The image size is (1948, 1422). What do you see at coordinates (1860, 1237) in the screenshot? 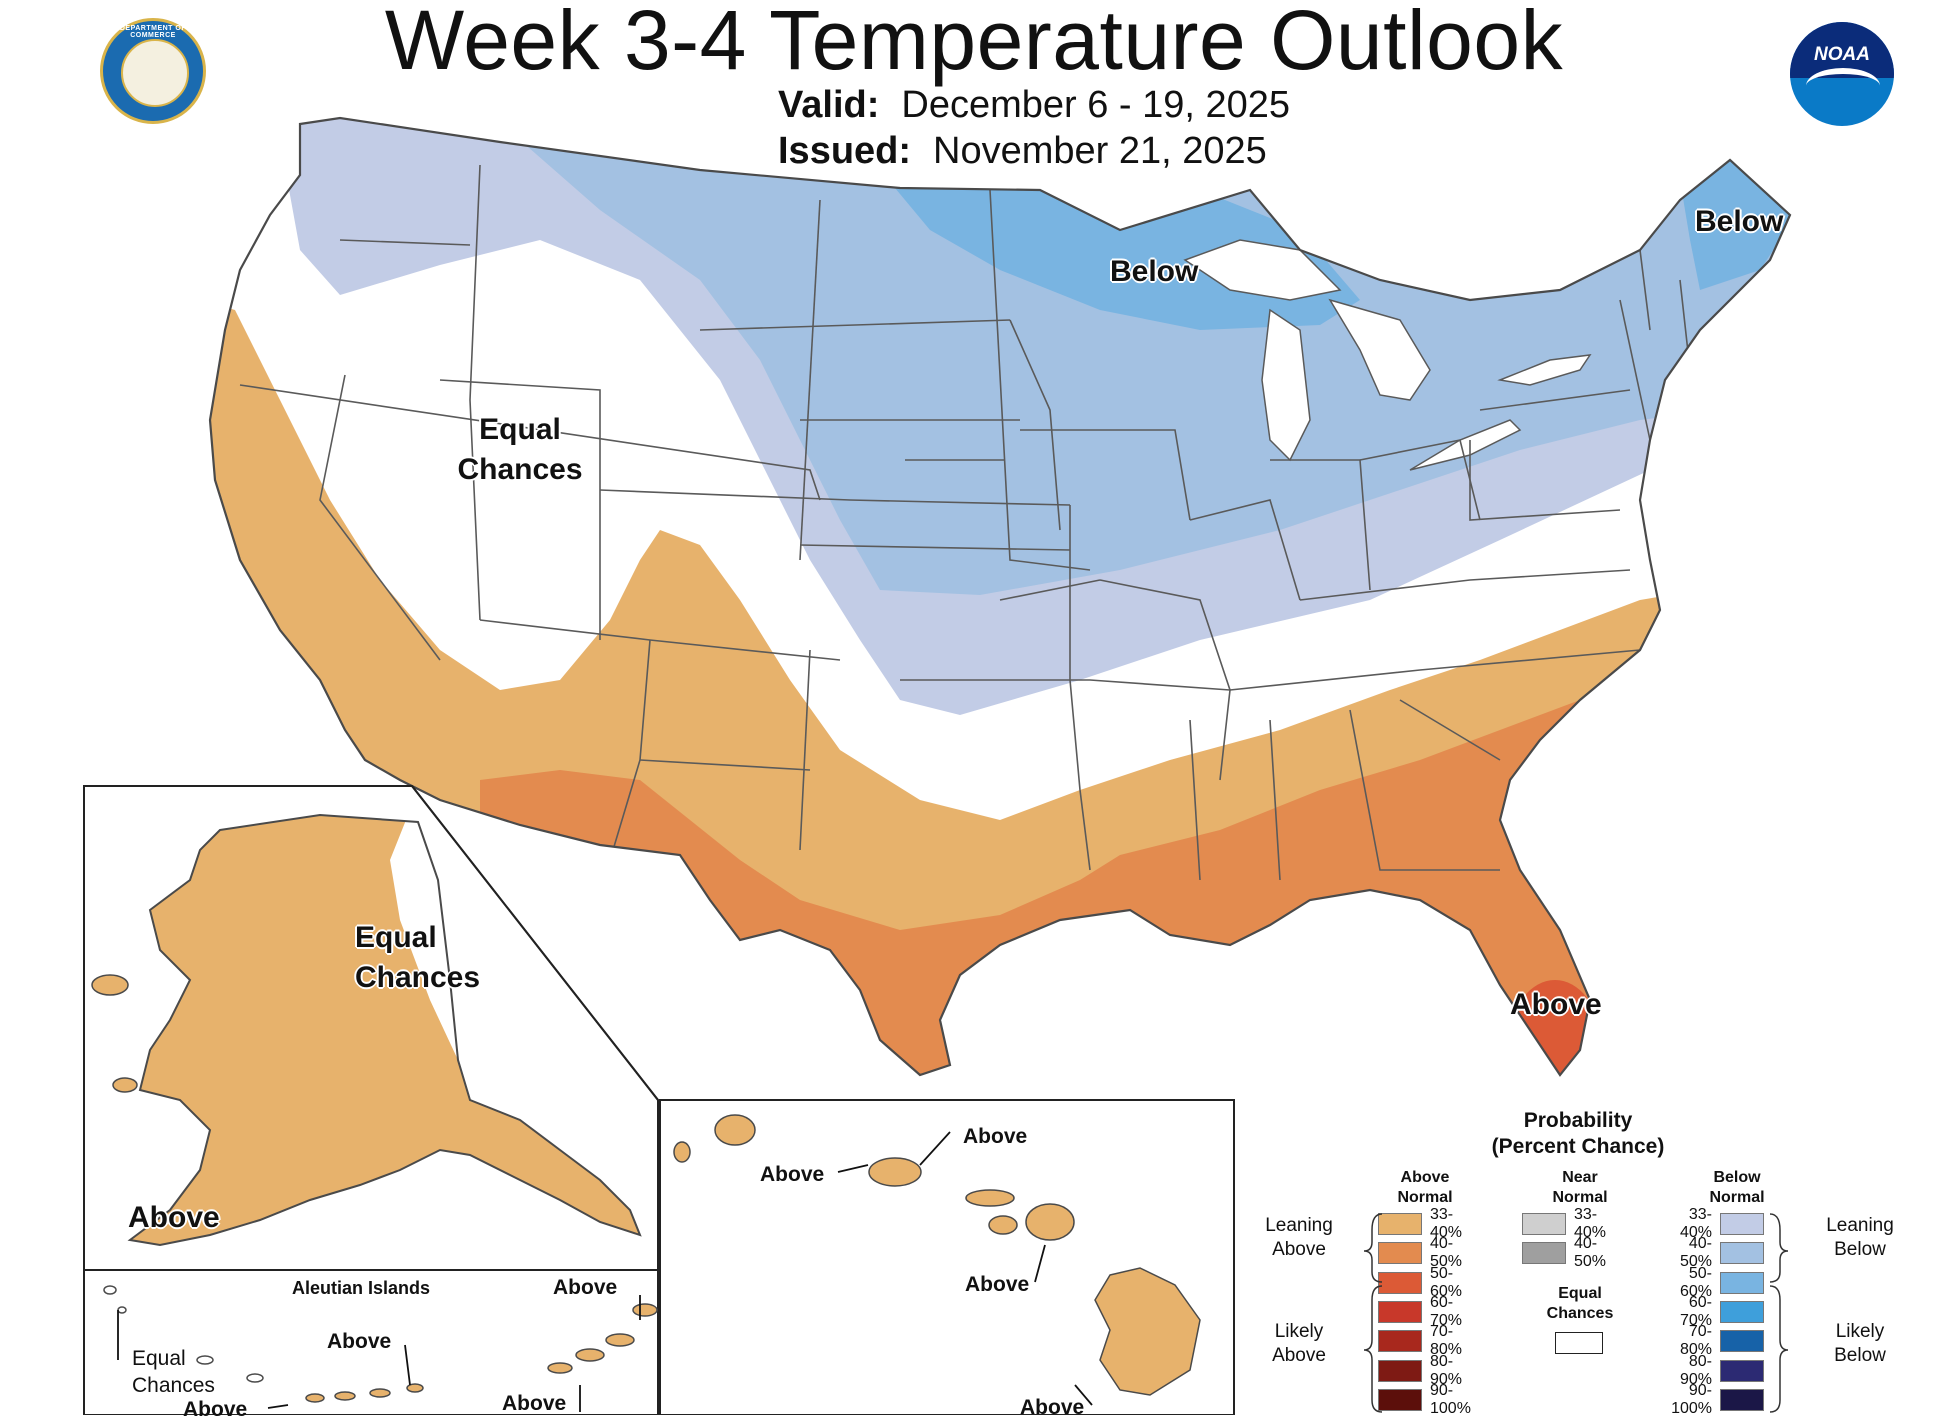
I see `legend-leaning-below: Leaning Below` at bounding box center [1860, 1237].